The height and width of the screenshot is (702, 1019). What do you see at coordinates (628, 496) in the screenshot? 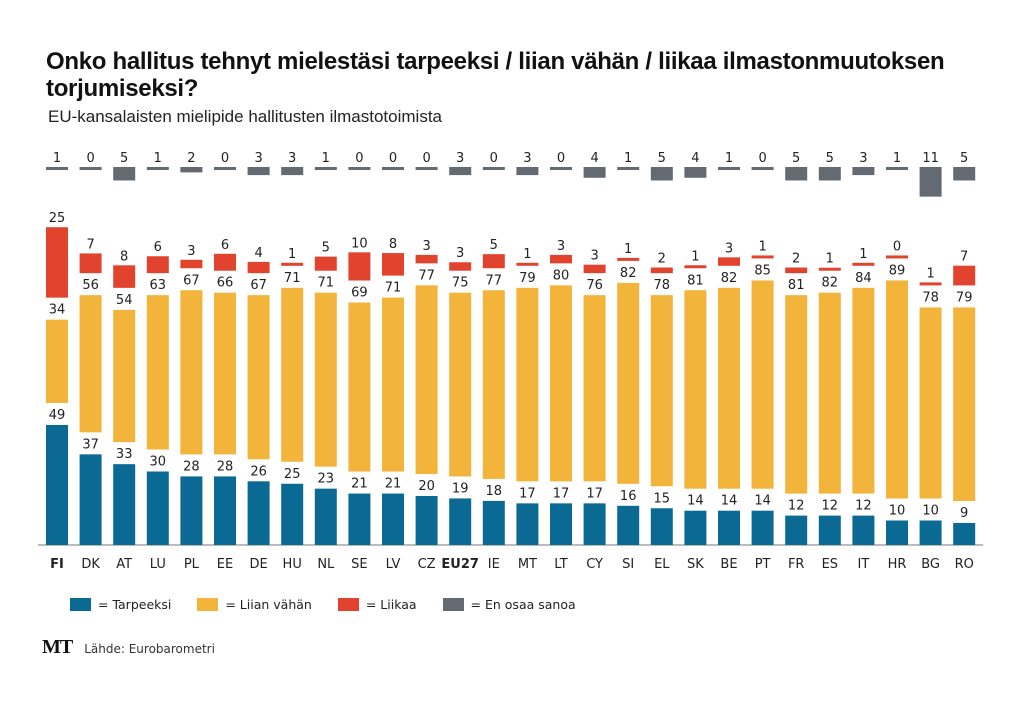
I see `value-label-tarpeeksi: 16` at bounding box center [628, 496].